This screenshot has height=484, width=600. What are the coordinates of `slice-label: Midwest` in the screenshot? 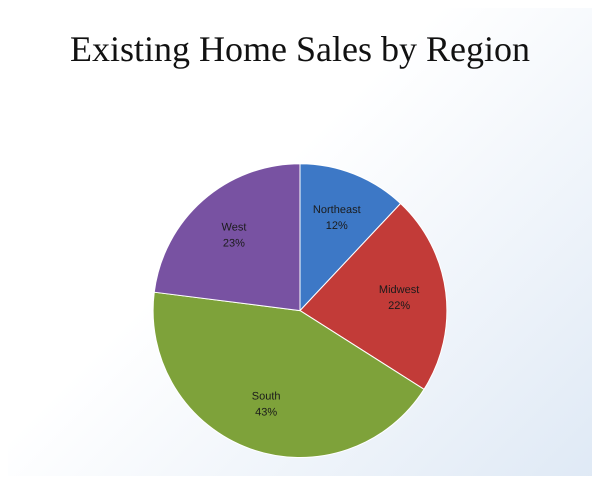 It's located at (399, 290).